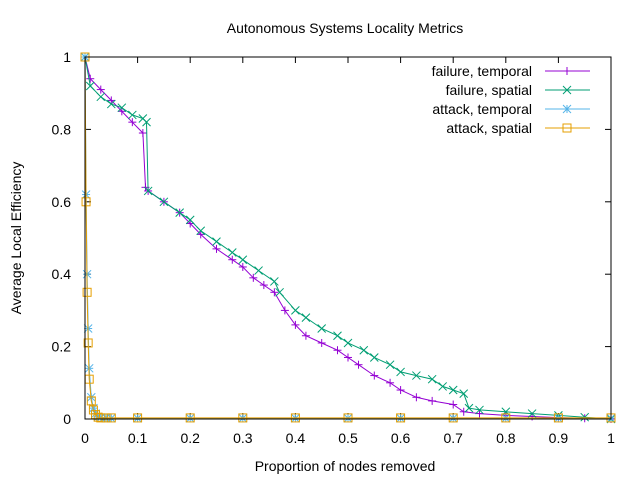 Image resolution: width=640 pixels, height=480 pixels. I want to click on x-tick-label: 0.8, so click(506, 438).